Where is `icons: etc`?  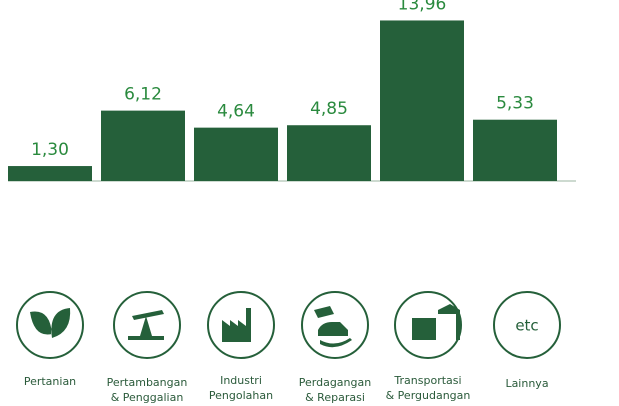 icons: etc is located at coordinates (288, 325).